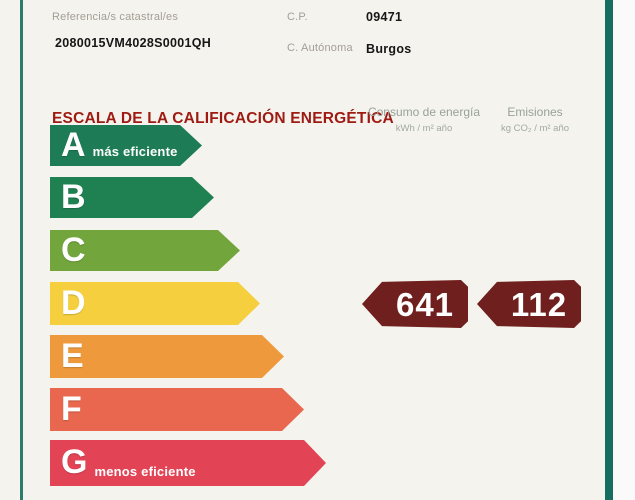  Describe the element at coordinates (384, 17) in the screenshot. I see `postal-code-value: 09471` at that location.